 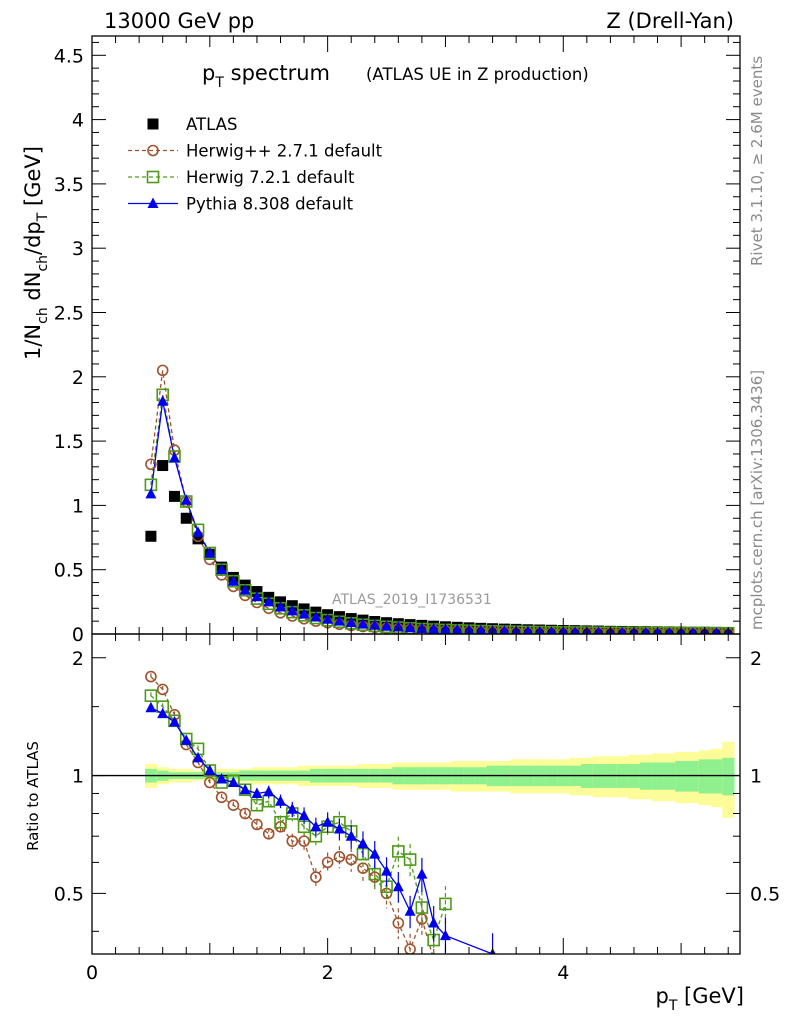 What do you see at coordinates (179, 21) in the screenshot?
I see `header-left: 13000 GeV pp` at bounding box center [179, 21].